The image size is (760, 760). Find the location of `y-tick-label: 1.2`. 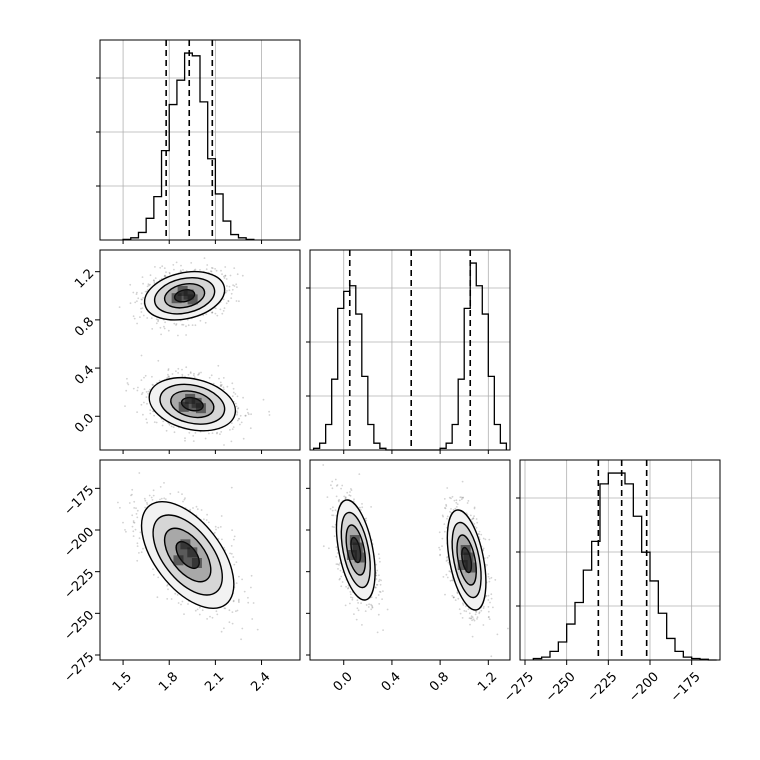

y-tick-label: 1.2 is located at coordinates (84, 278).